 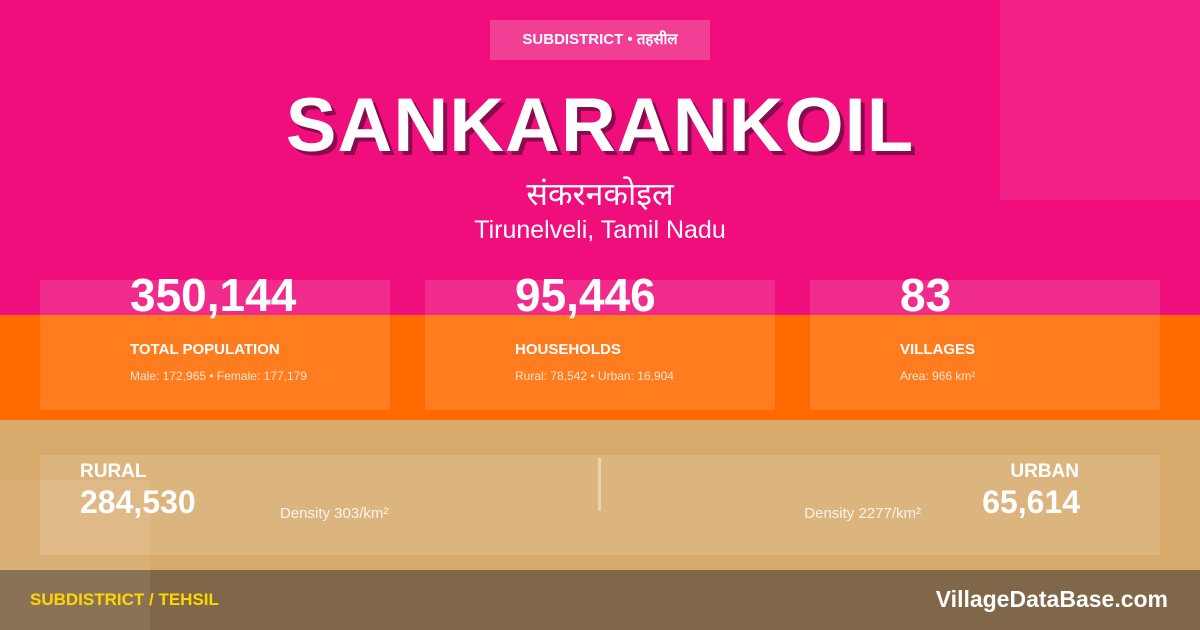 What do you see at coordinates (985, 339) in the screenshot?
I see `stat-card: 83 VILLAGES Area: 966 km²` at bounding box center [985, 339].